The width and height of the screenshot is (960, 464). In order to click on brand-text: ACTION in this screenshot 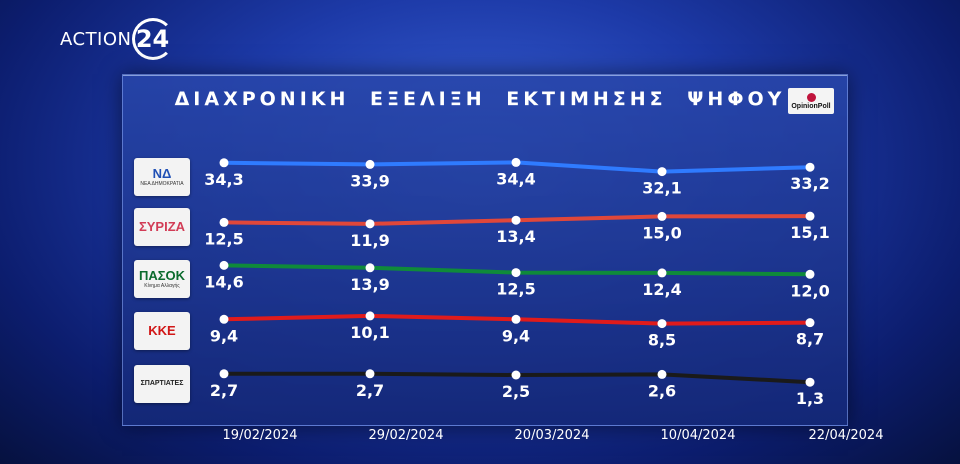, I will do `click(96, 39)`.